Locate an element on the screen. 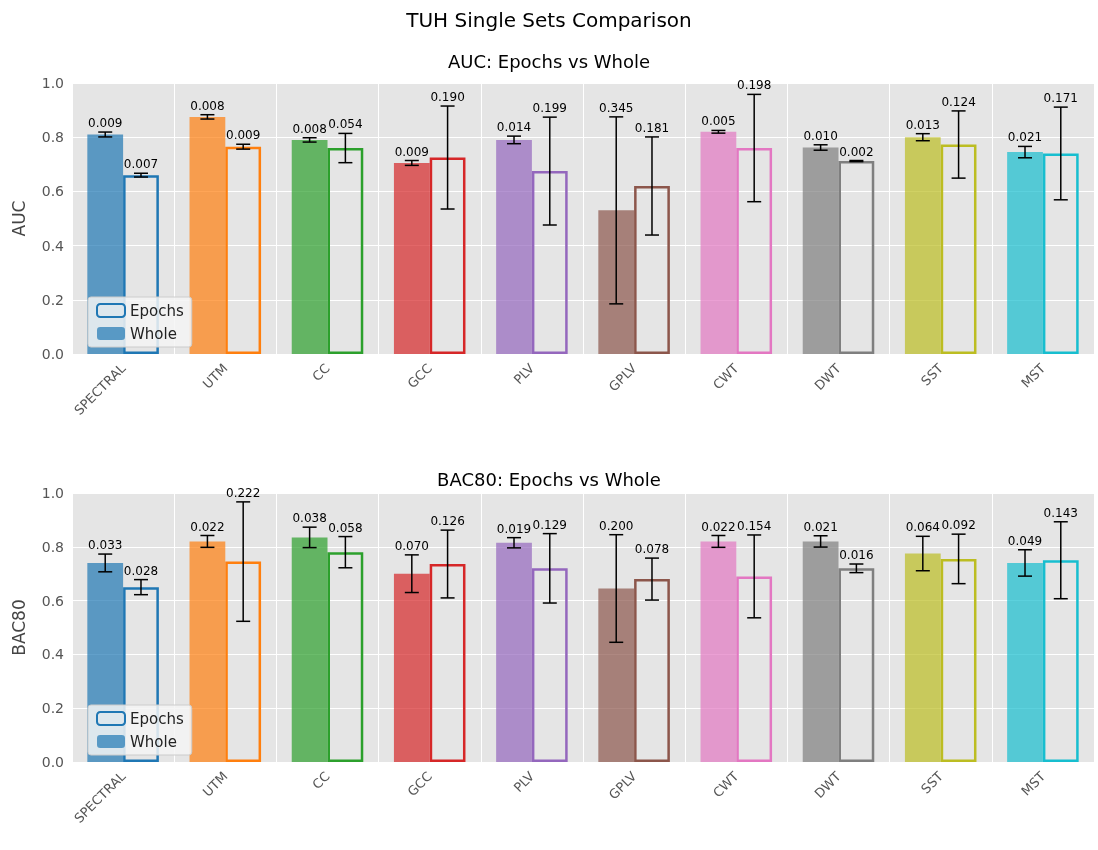 The image size is (1098, 850). annotation: 0.126 is located at coordinates (447, 521).